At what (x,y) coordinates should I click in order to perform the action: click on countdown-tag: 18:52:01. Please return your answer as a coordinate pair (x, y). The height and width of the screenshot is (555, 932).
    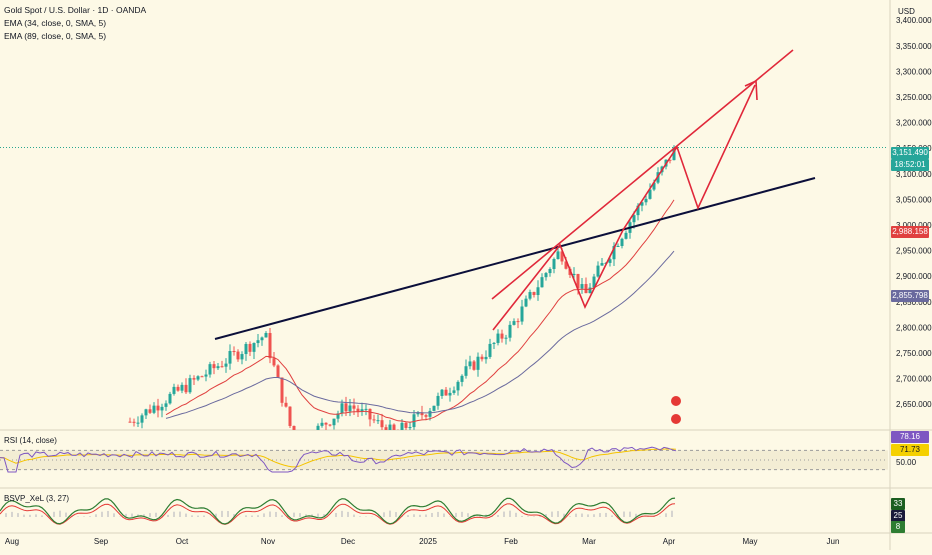
    Looking at the image, I should click on (910, 165).